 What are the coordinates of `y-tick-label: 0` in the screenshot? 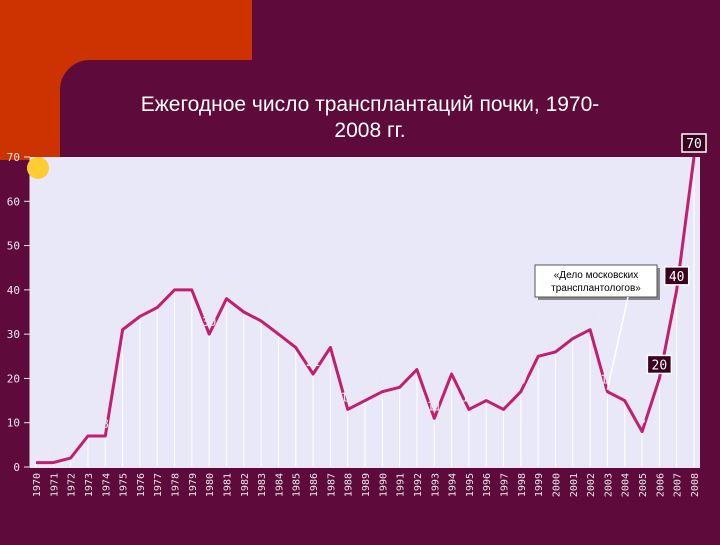 It's located at (16, 467).